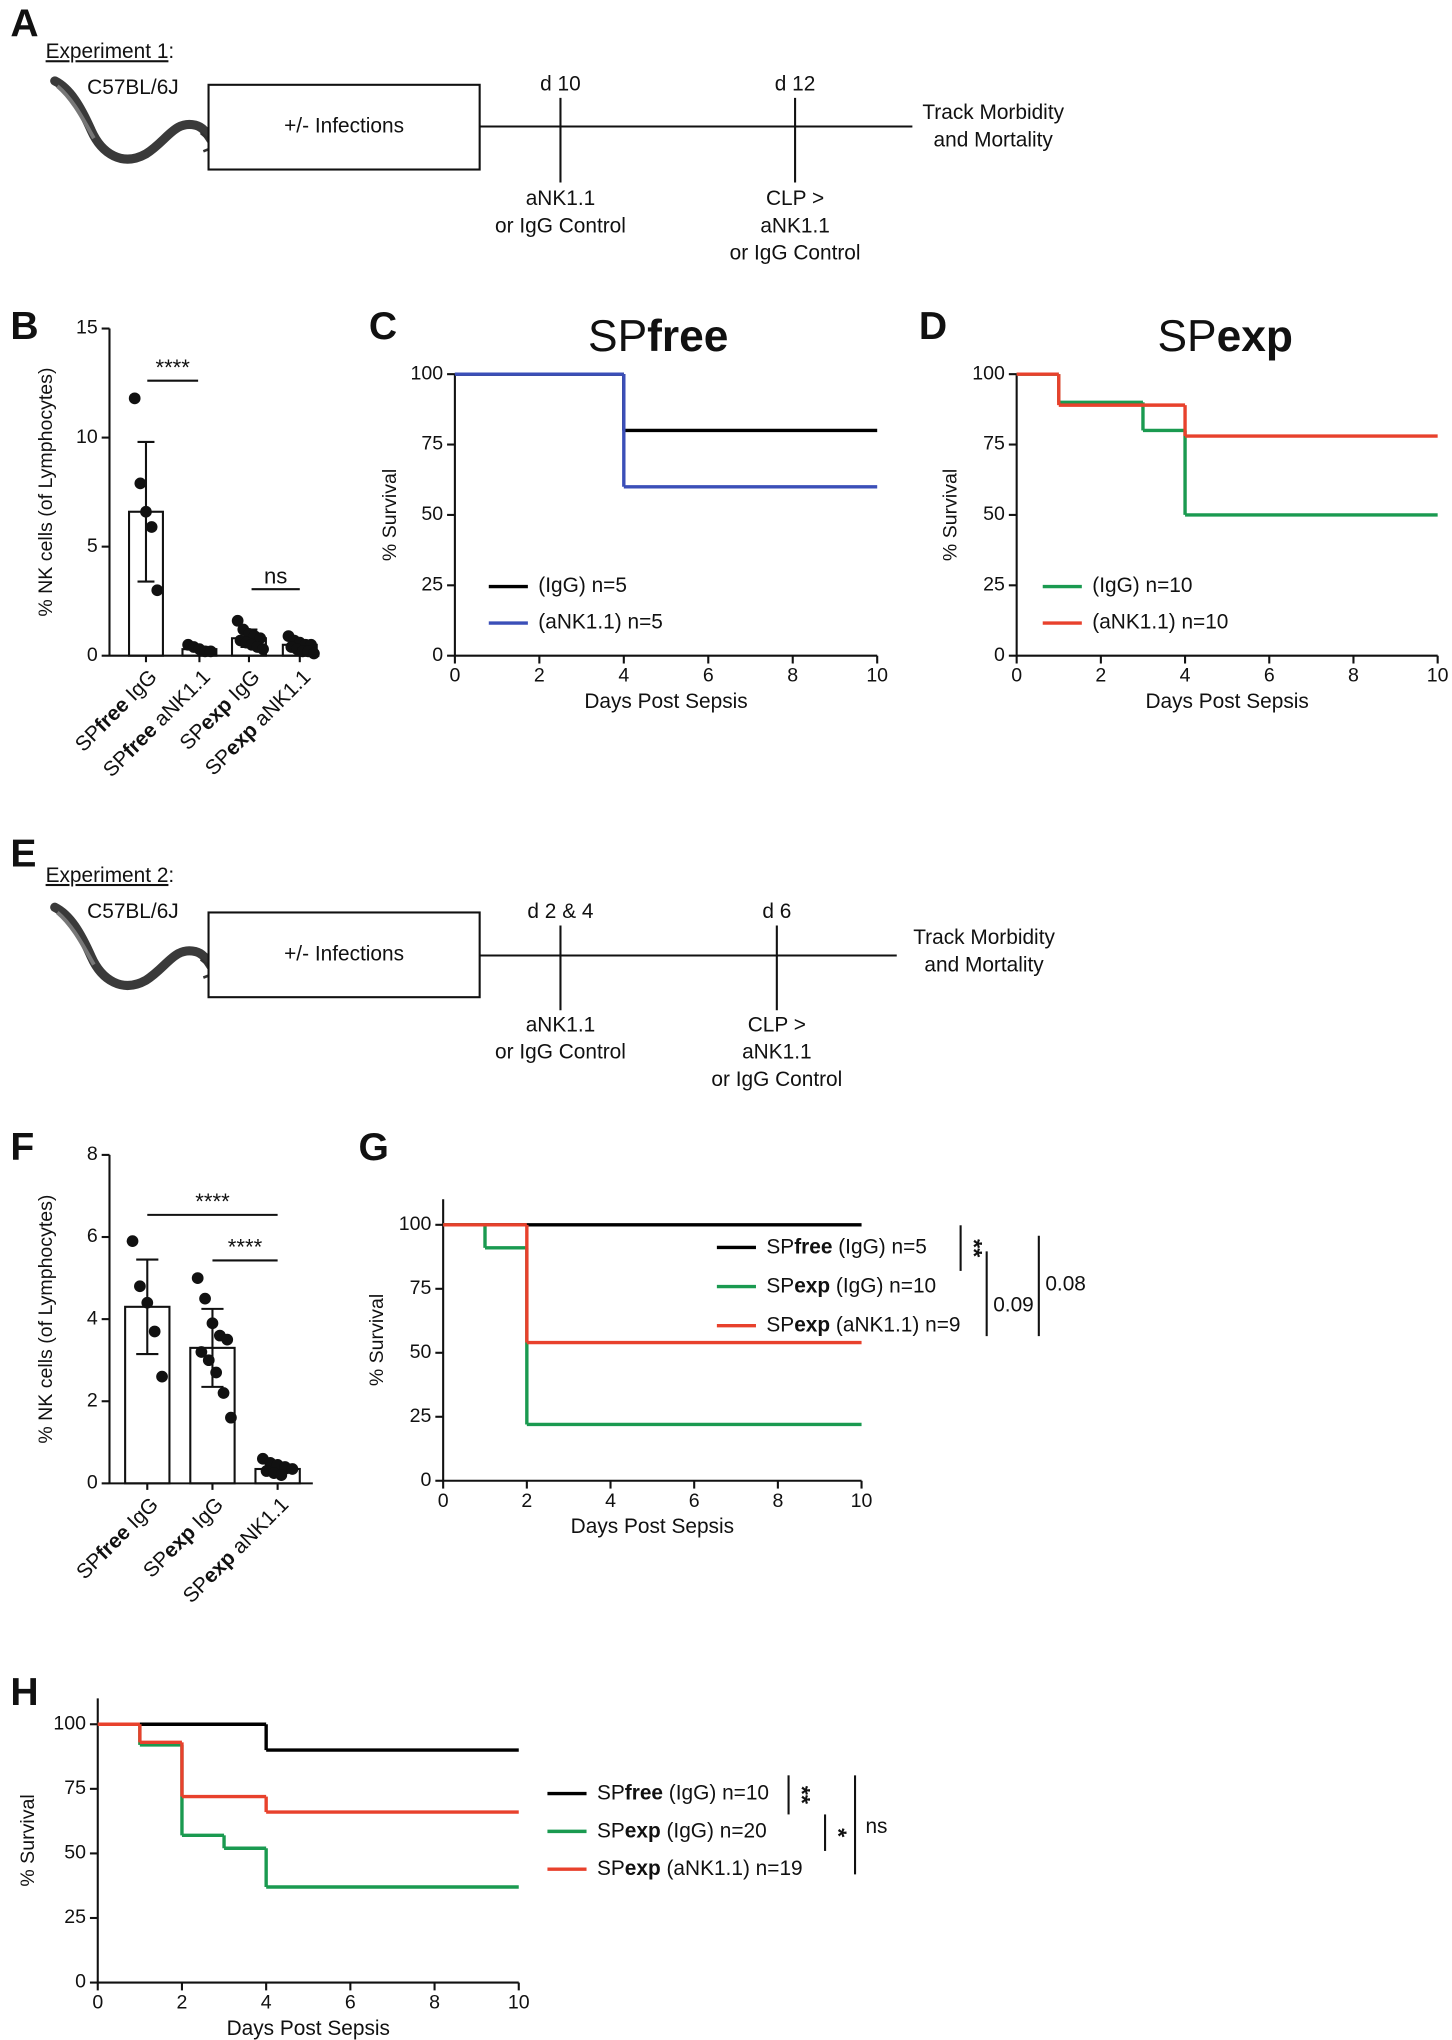 The width and height of the screenshot is (1452, 2040). What do you see at coordinates (862, 1501) in the screenshot?
I see `x-tick-label: 10` at bounding box center [862, 1501].